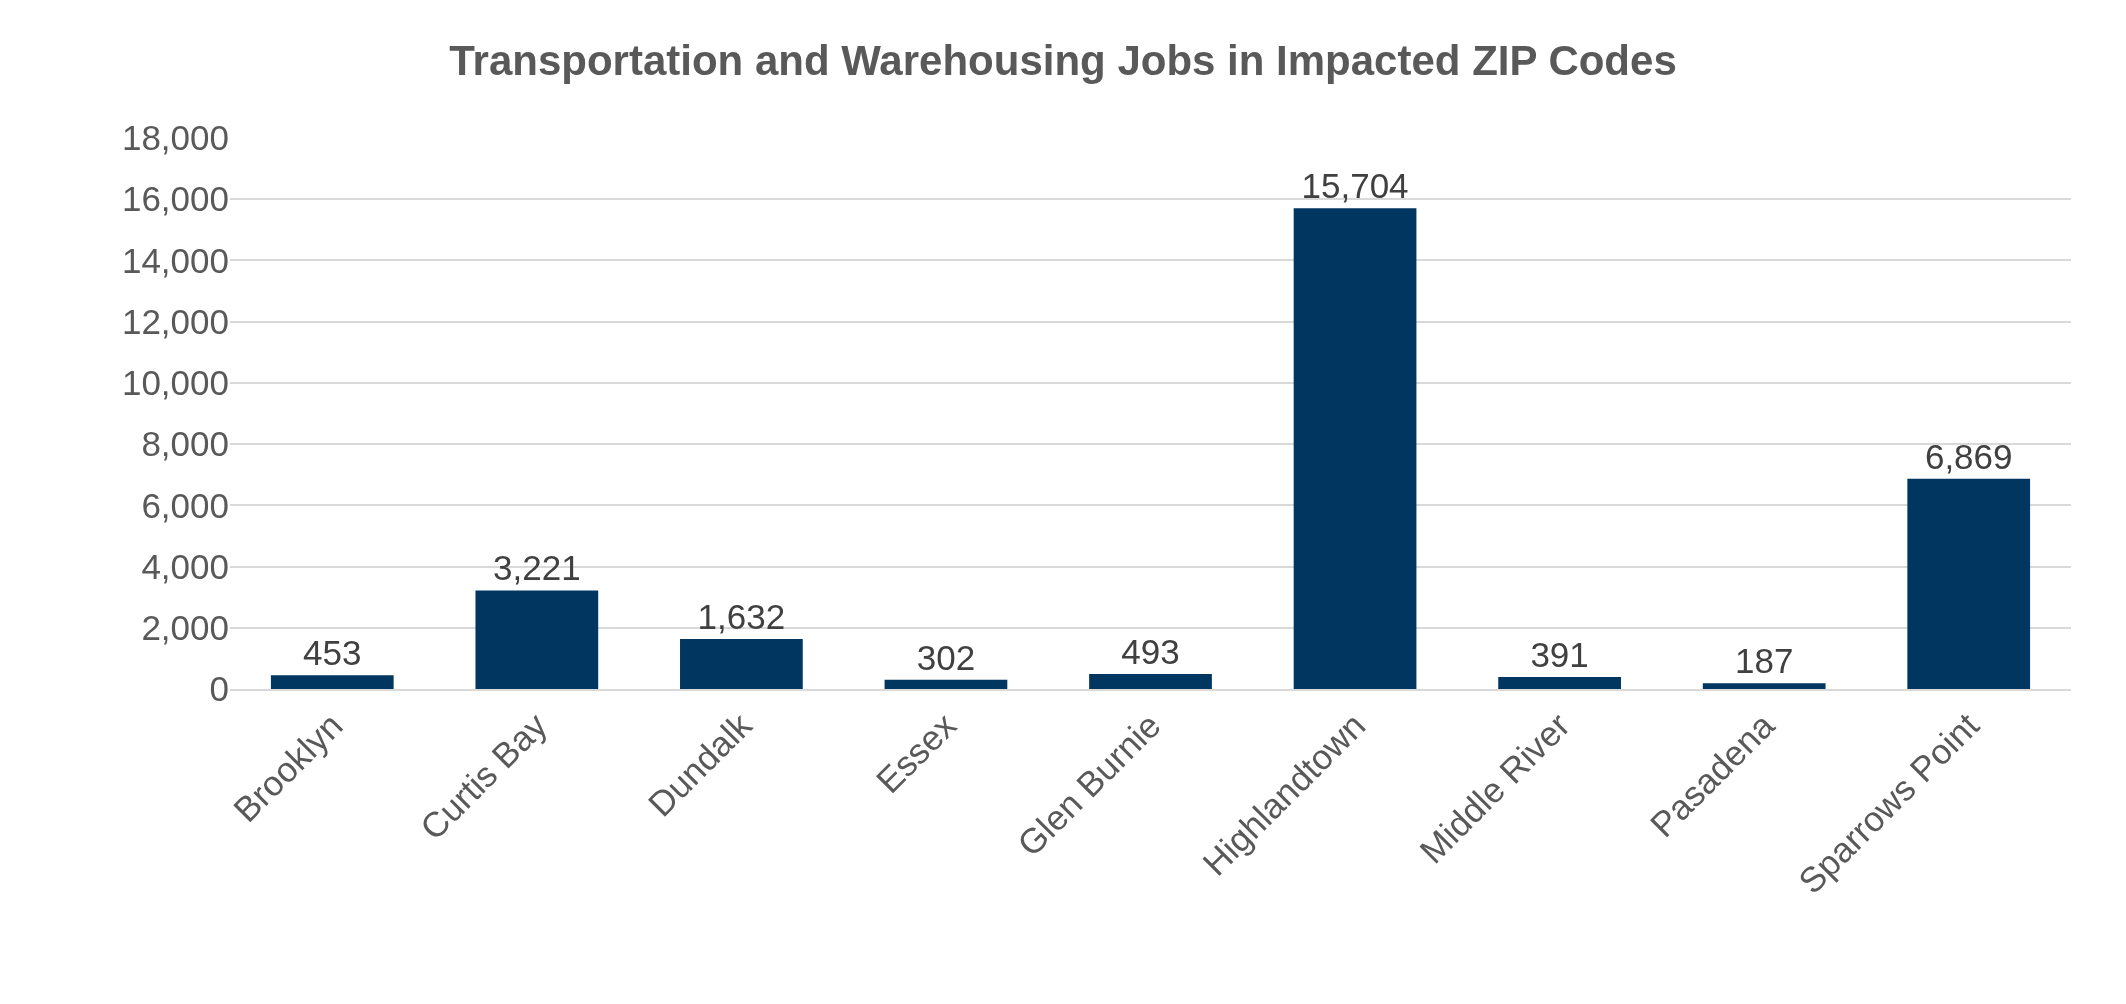 The height and width of the screenshot is (1004, 2126). What do you see at coordinates (1063, 60) in the screenshot?
I see `chart-title: Transportation and Warehousing Jobs in Impacted ZIP Codes` at bounding box center [1063, 60].